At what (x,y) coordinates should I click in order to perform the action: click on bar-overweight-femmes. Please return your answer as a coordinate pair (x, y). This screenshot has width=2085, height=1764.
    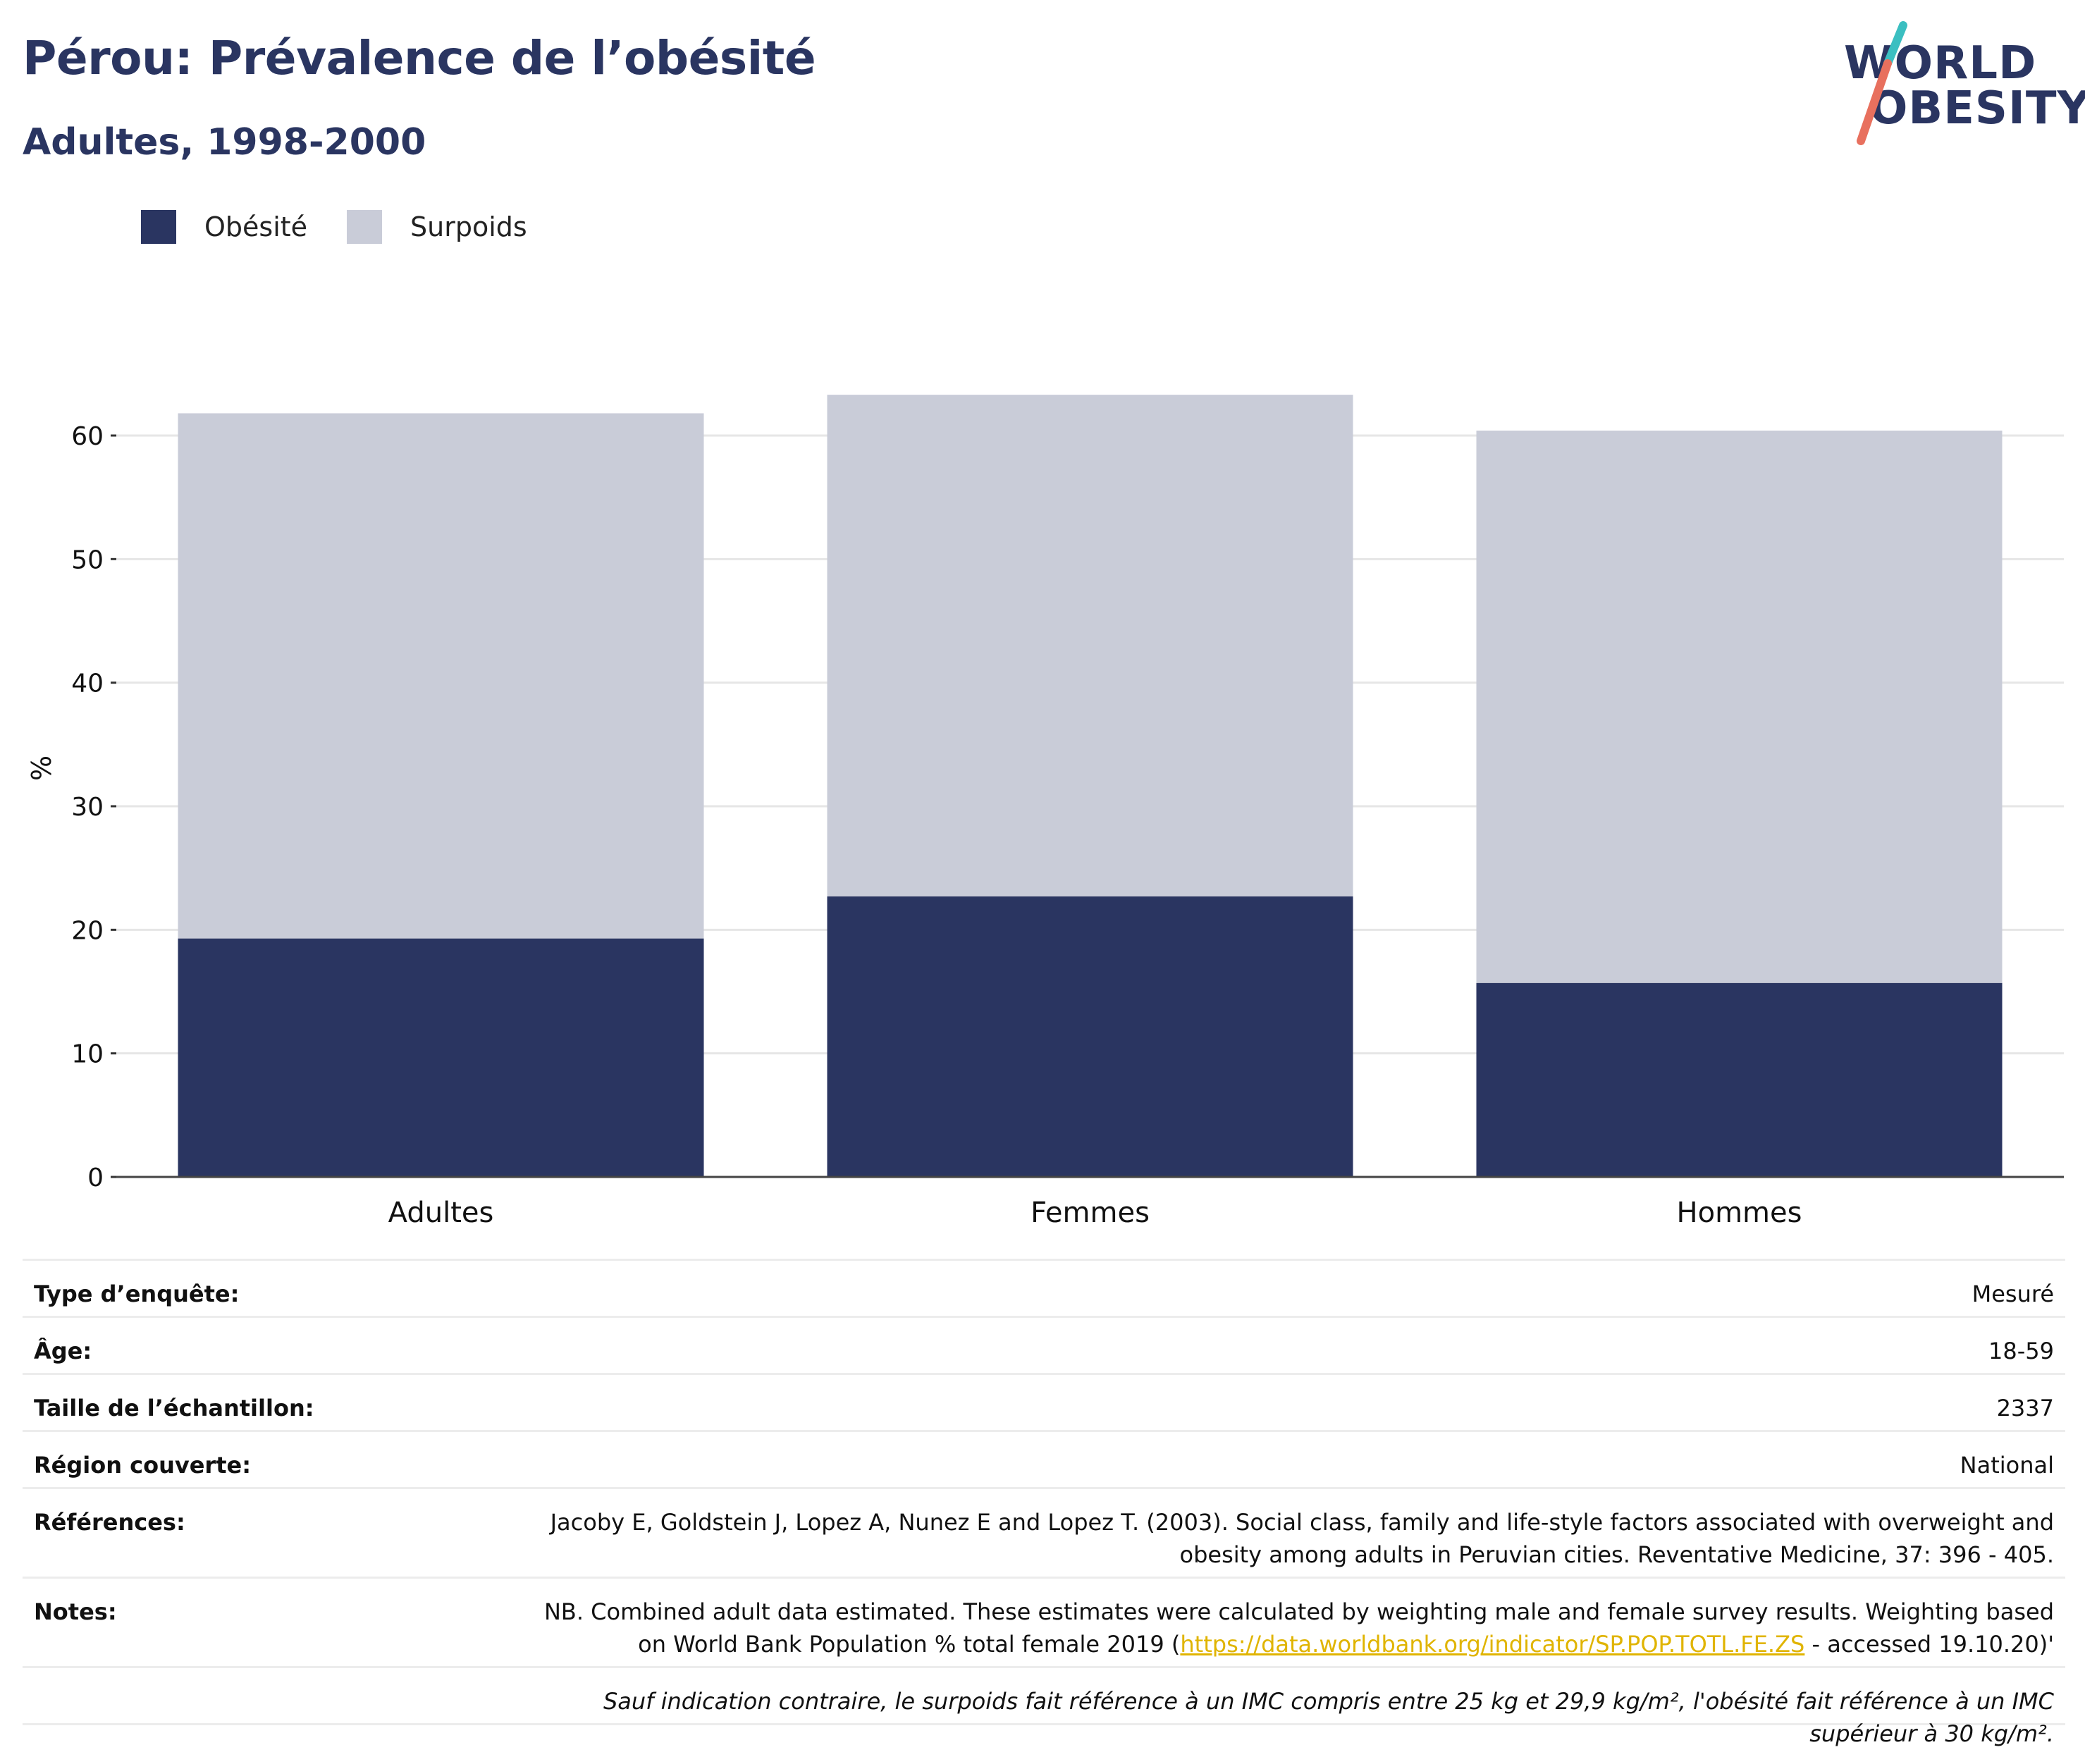
    Looking at the image, I should click on (1090, 645).